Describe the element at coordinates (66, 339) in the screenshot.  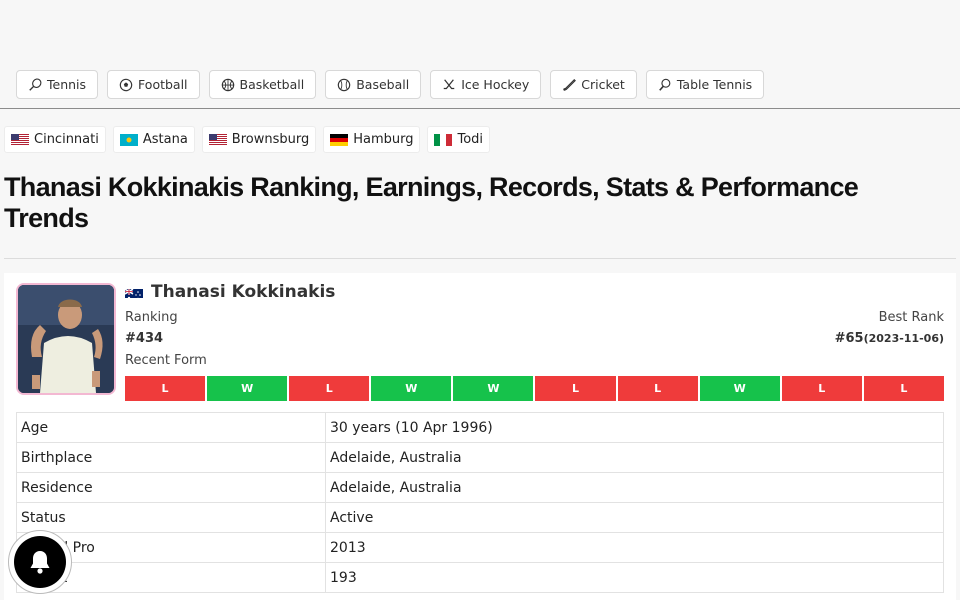
I see `player-photo` at that location.